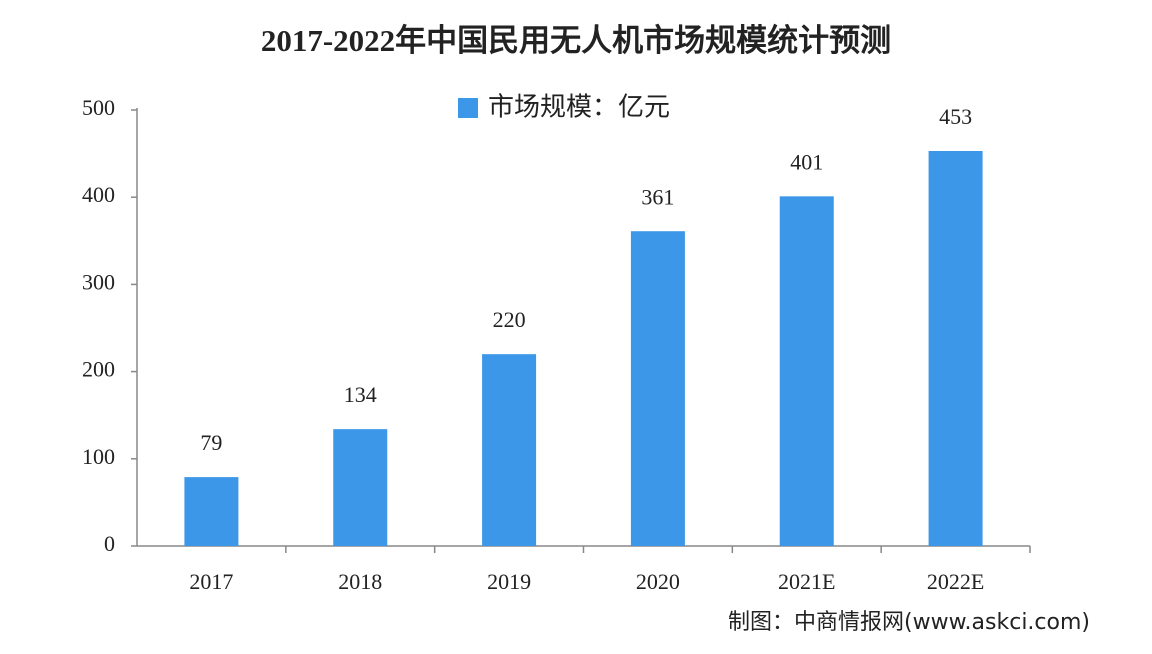 This screenshot has width=1152, height=654. Describe the element at coordinates (806, 161) in the screenshot. I see `value-label: 401` at that location.